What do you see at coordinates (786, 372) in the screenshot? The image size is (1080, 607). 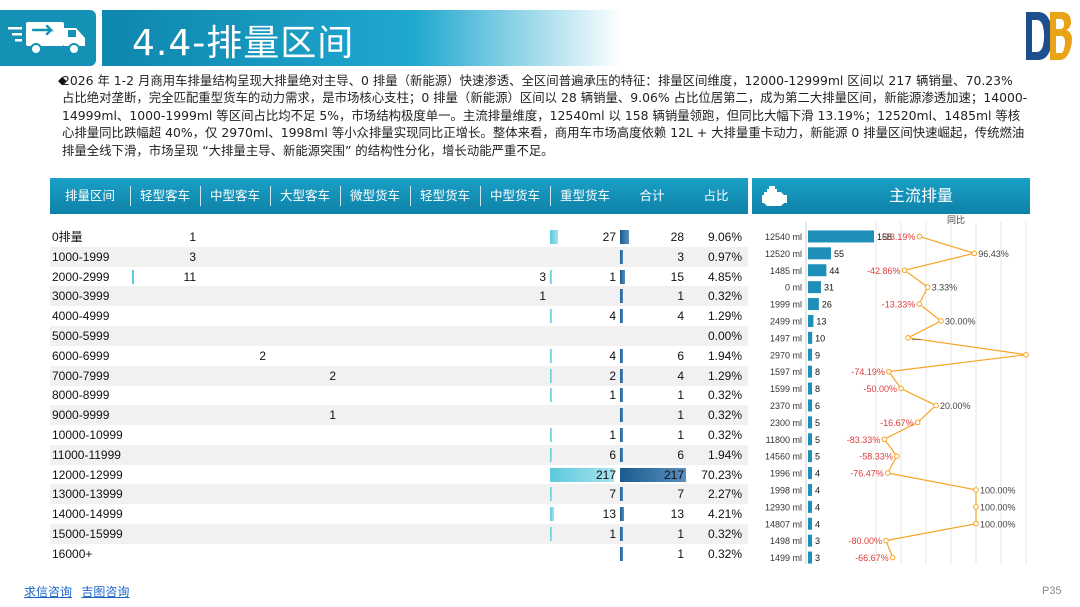 I see `category-label: 1597 ml` at bounding box center [786, 372].